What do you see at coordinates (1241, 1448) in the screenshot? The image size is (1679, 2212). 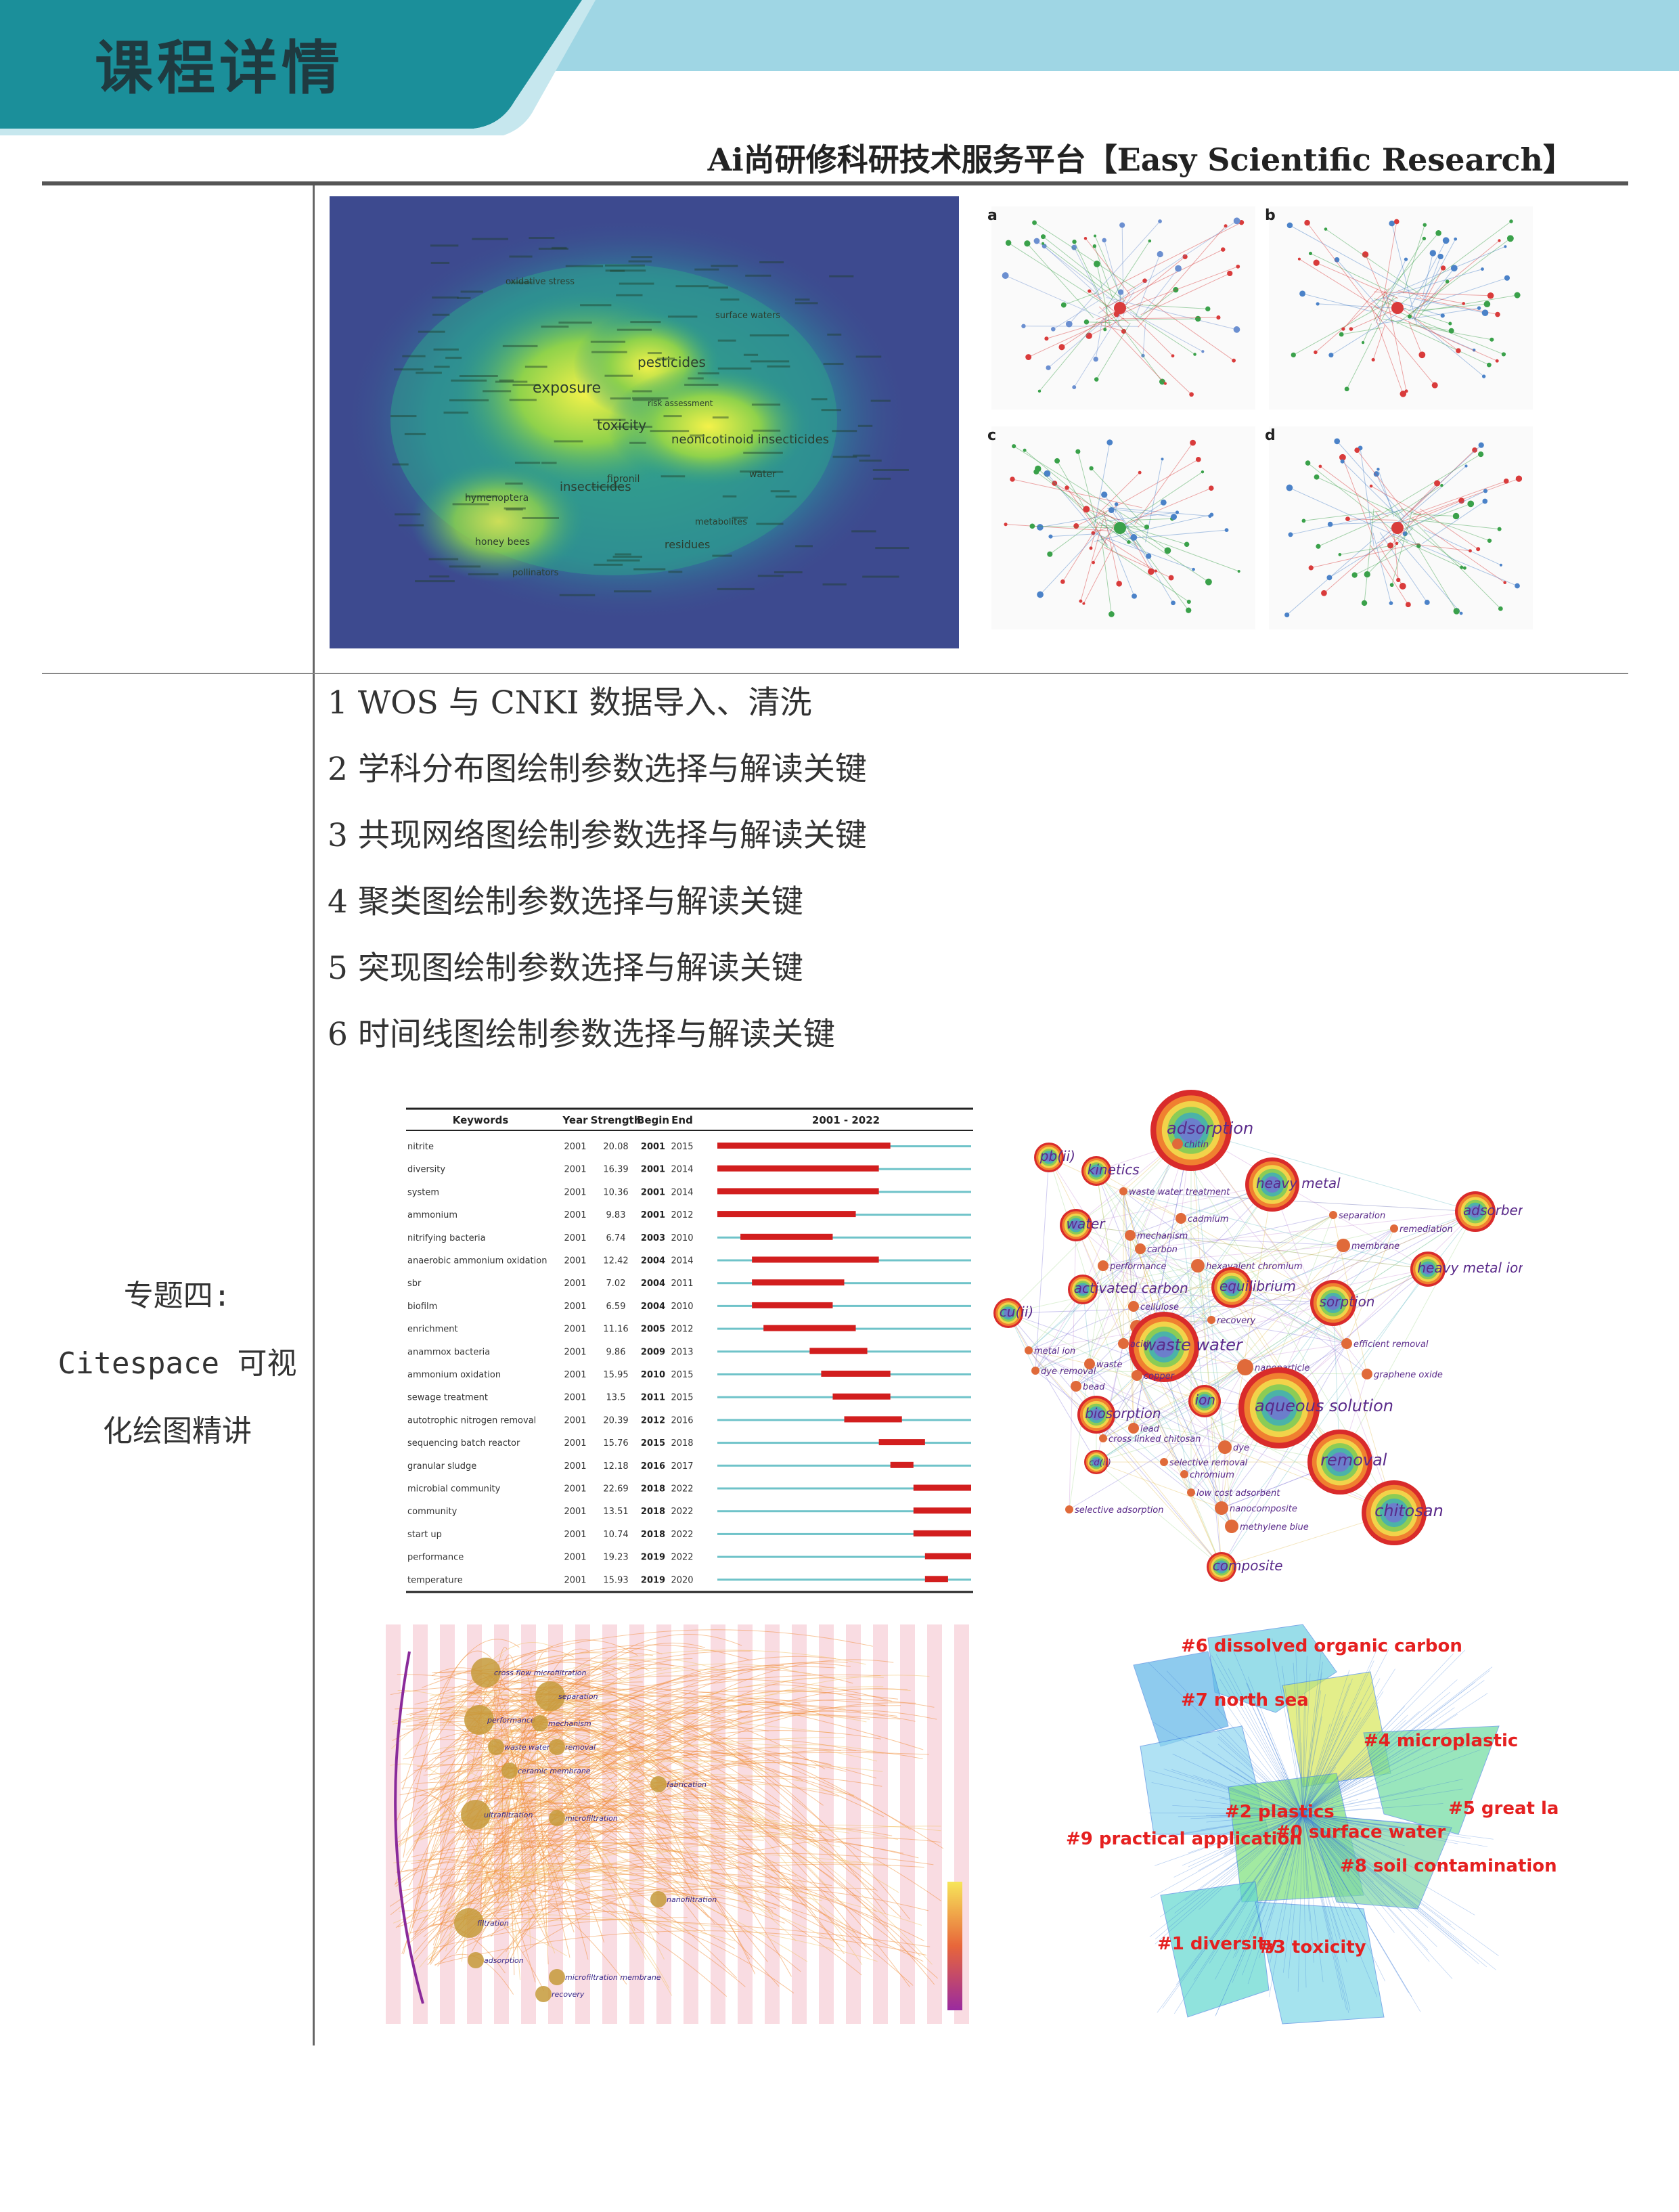 I see `cooccurrence-label: dye` at bounding box center [1241, 1448].